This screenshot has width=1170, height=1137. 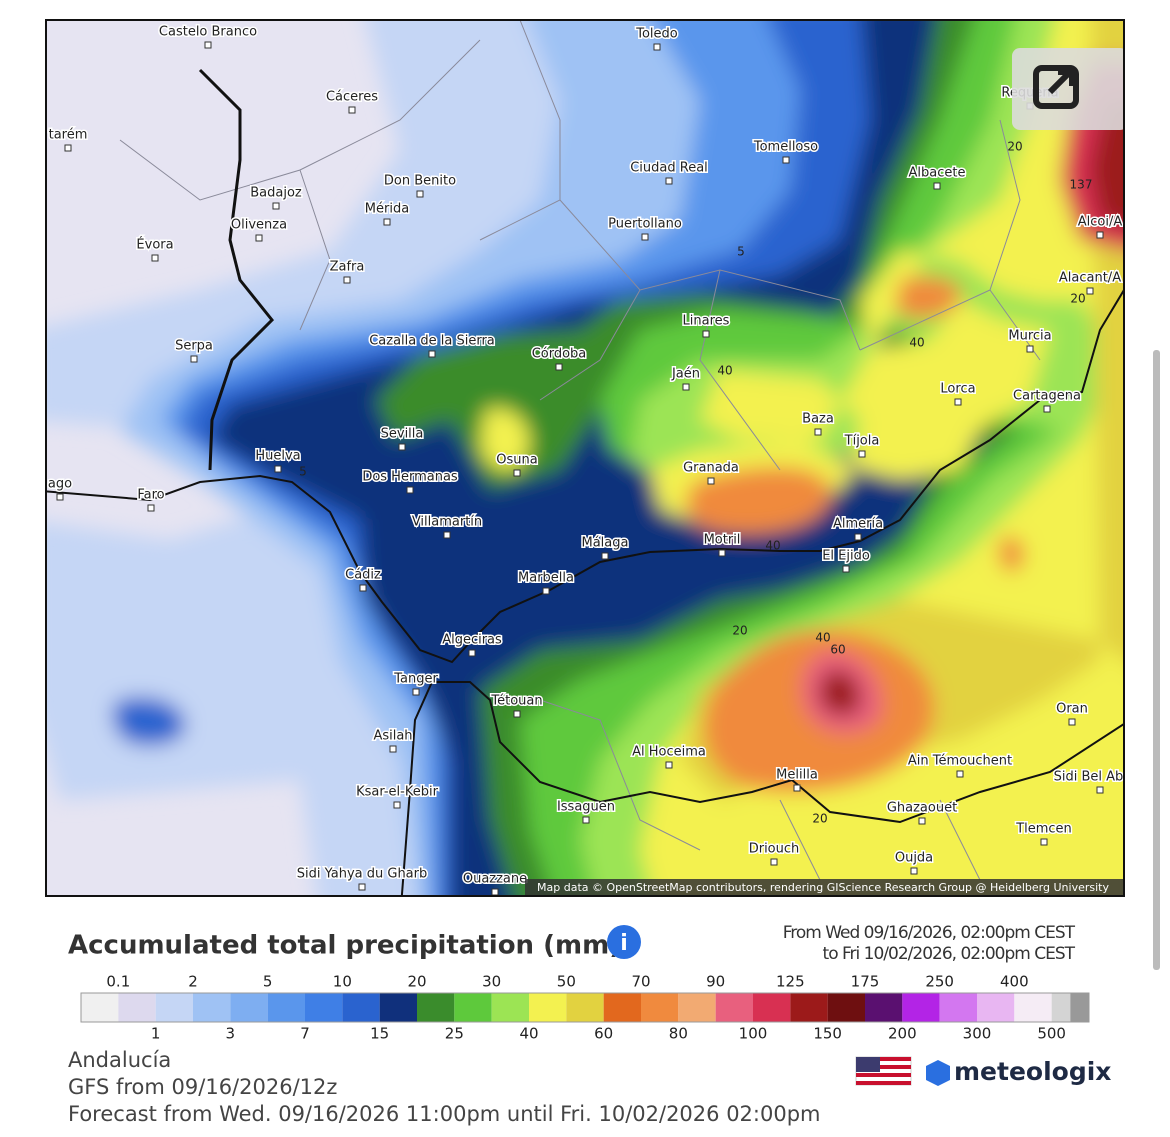 I want to click on city-label: Zafra, so click(x=347, y=267).